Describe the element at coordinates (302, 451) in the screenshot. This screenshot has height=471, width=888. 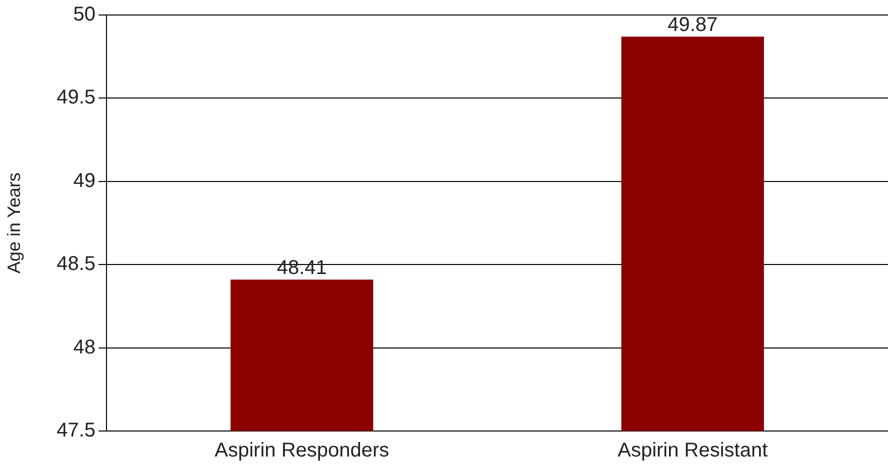
I see `x-tick-label: Aspirin Responders` at that location.